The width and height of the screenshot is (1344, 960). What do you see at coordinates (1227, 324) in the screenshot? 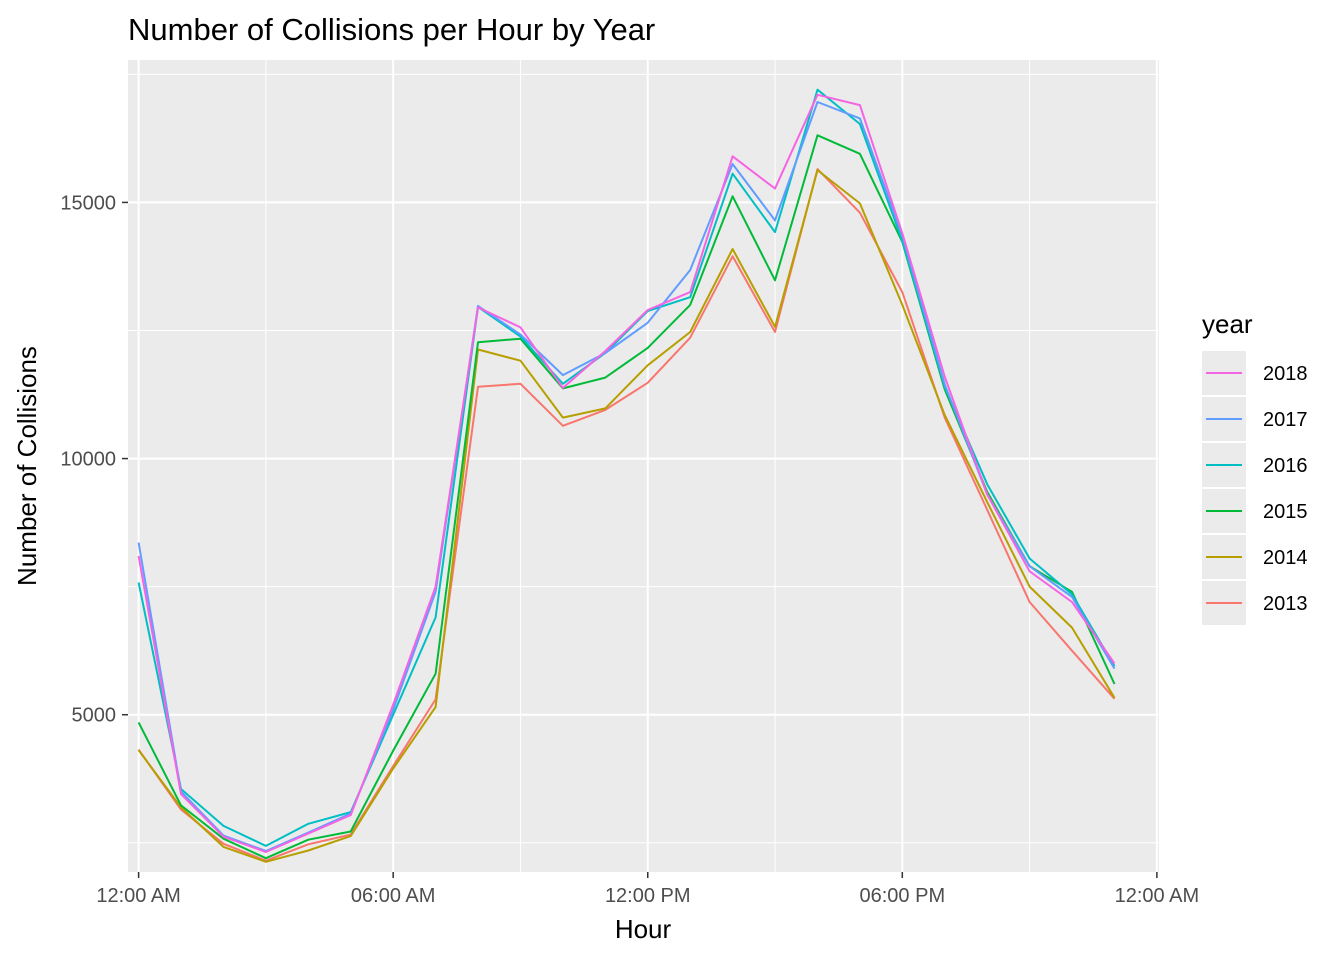
I see `legend-title: year` at bounding box center [1227, 324].